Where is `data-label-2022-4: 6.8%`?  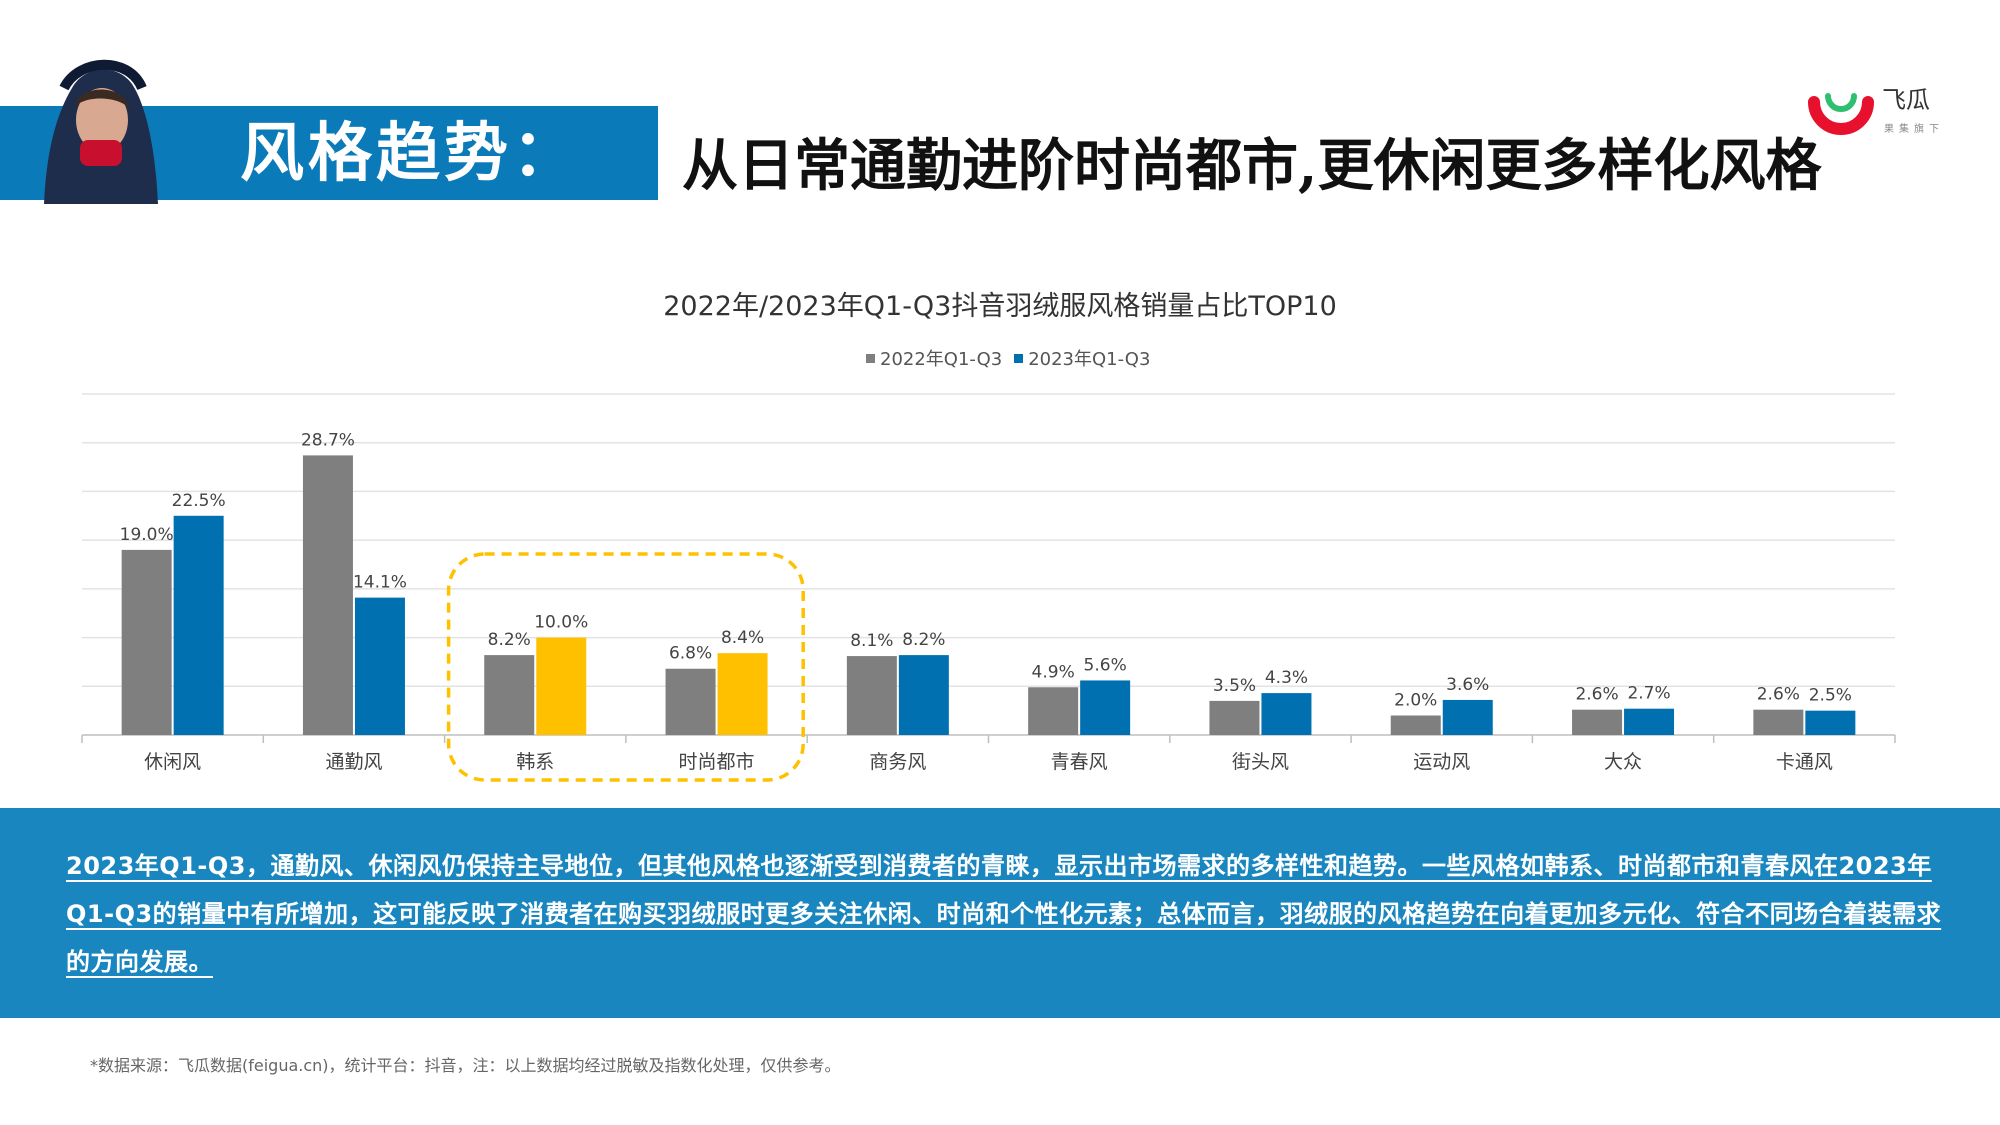
data-label-2022-4: 6.8% is located at coordinates (690, 654).